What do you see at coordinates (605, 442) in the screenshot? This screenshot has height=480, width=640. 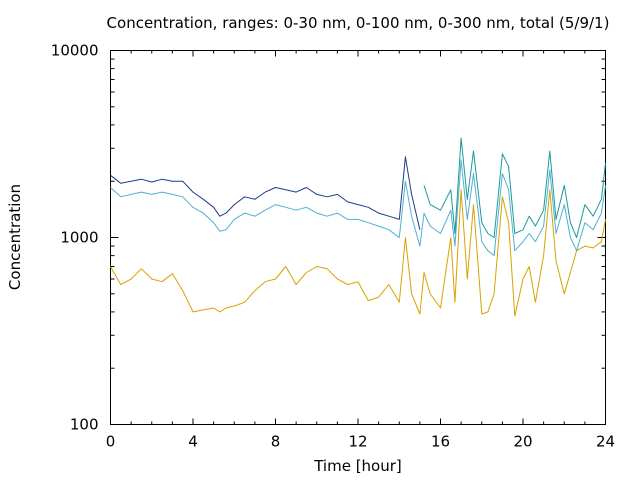 I see `x-tick-label: 24` at bounding box center [605, 442].